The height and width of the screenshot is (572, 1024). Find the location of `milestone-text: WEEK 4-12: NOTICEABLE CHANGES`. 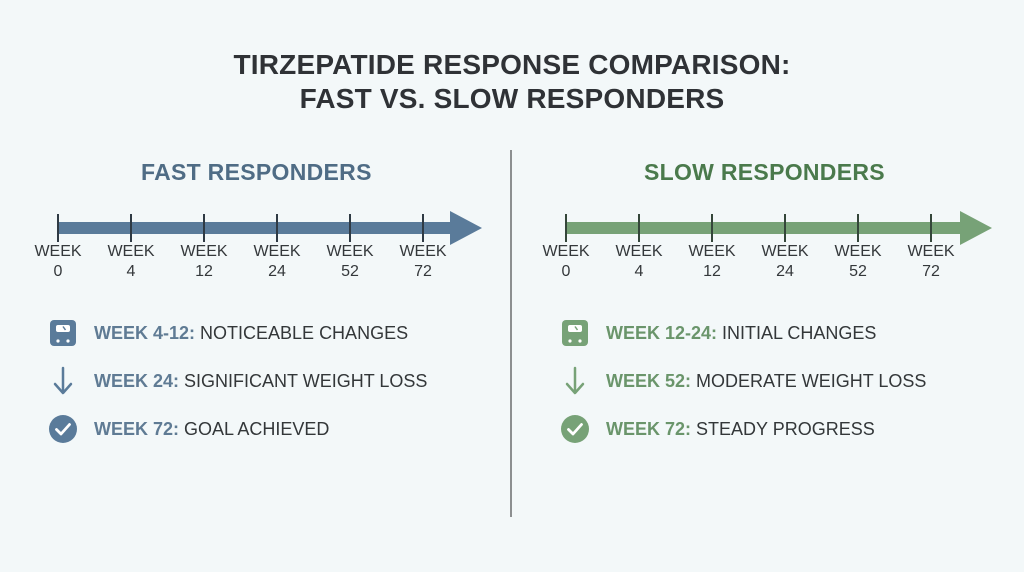

milestone-text: WEEK 4-12: NOTICEABLE CHANGES is located at coordinates (251, 333).